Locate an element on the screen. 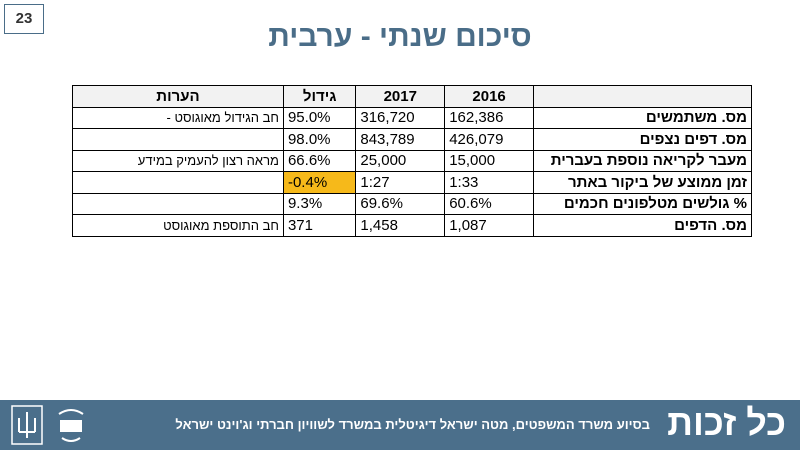  table-row: % גולשים מטלפונים חכמים 60.6% 69.6% 9.3% is located at coordinates (412, 203).